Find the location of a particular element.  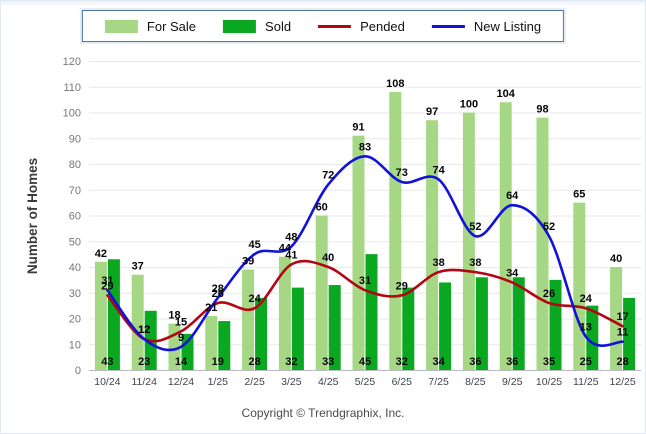

sold-value-label: 32 is located at coordinates (291, 362).